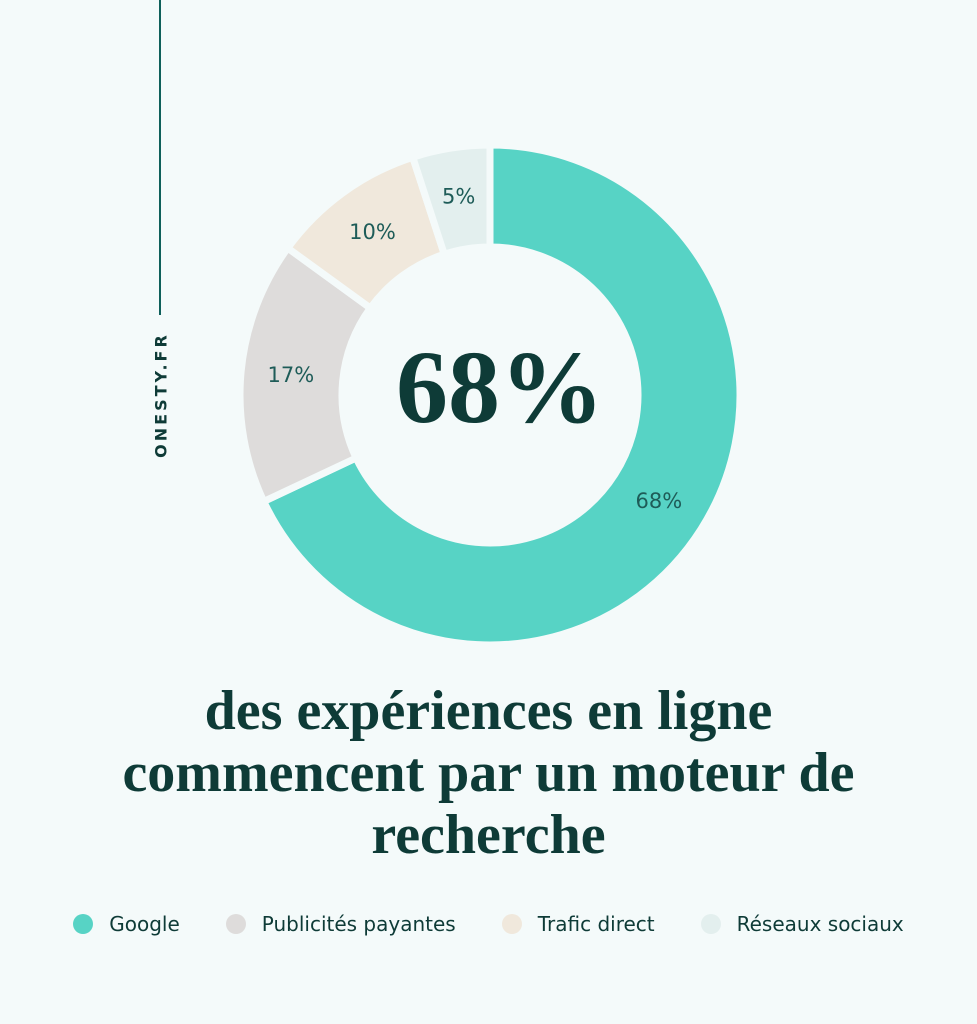  Describe the element at coordinates (161, 395) in the screenshot. I see `brand: ONESTY.FR` at that location.